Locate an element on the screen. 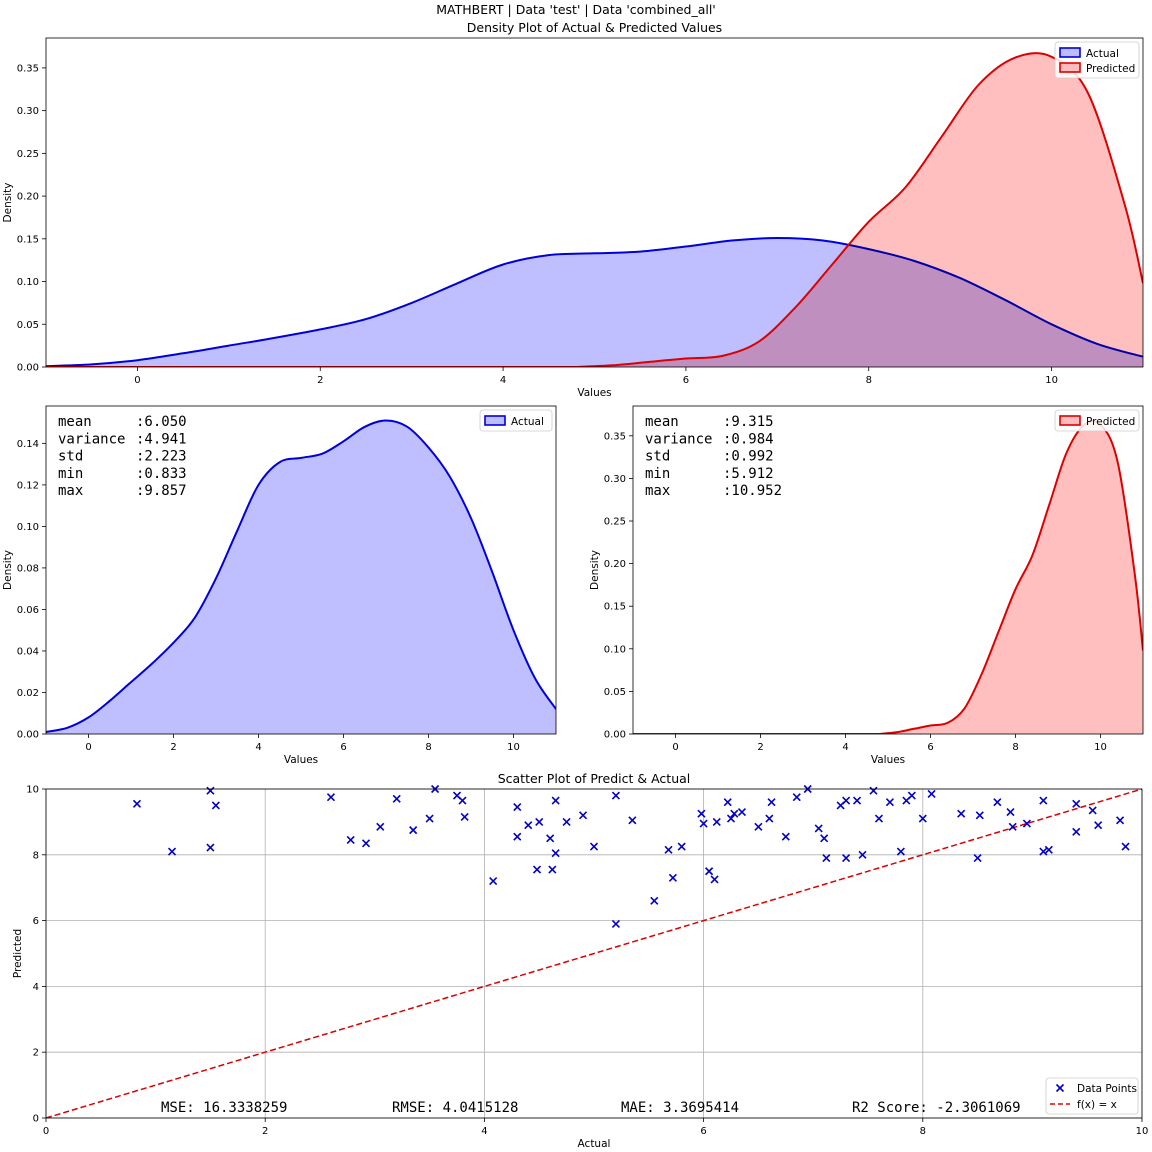  y-tick-label: 0.05 is located at coordinates (615, 692).